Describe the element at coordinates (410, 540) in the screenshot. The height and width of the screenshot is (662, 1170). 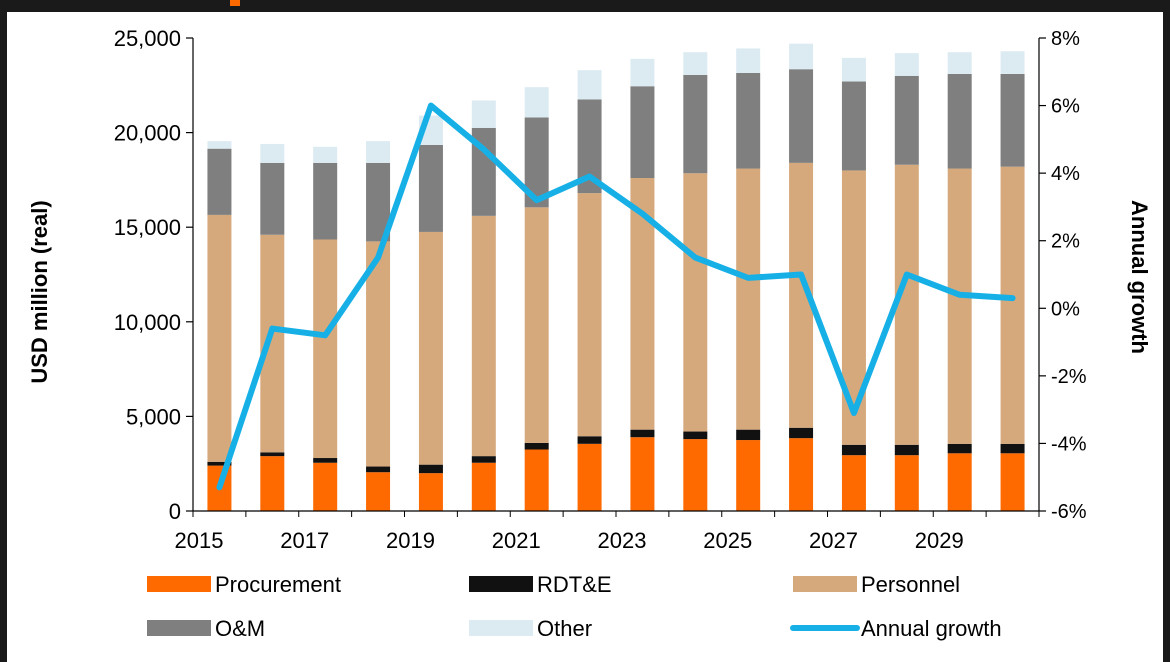
I see `x-tick-label: 2019` at that location.